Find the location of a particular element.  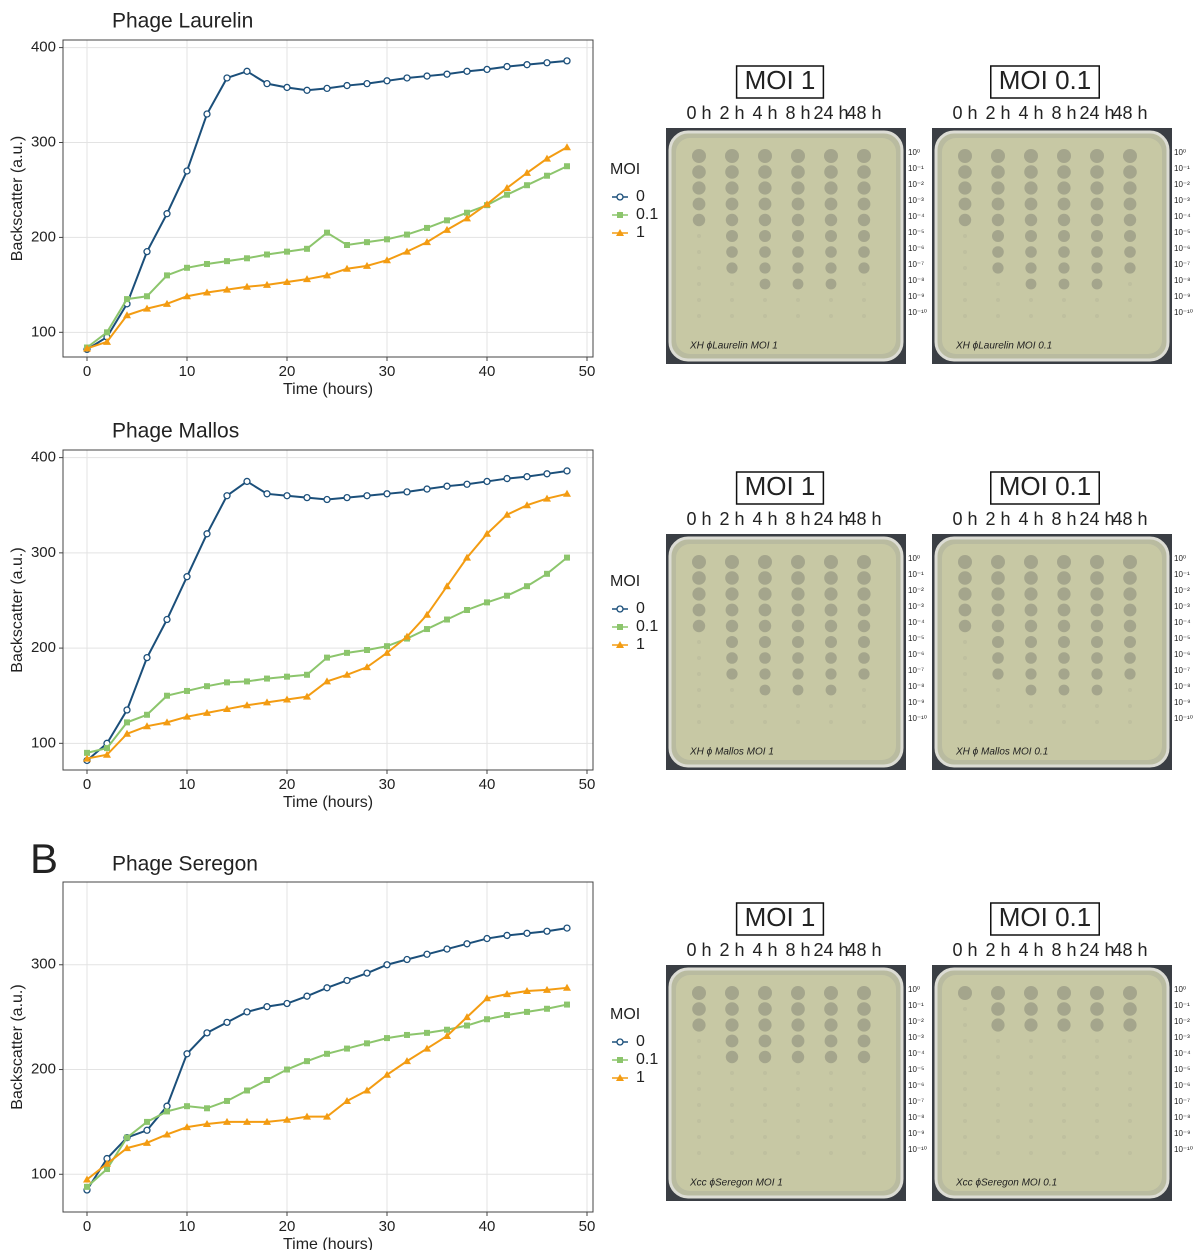

plot-border is located at coordinates (328, 1047).